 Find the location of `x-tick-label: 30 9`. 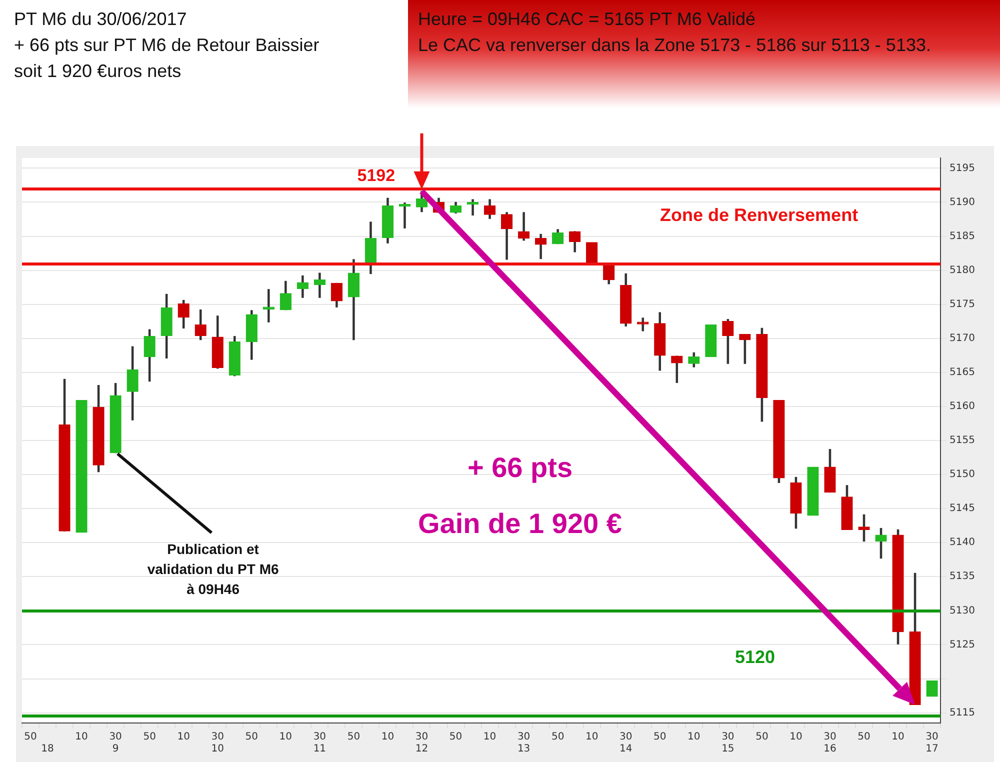

x-tick-label: 30 9 is located at coordinates (115, 743).